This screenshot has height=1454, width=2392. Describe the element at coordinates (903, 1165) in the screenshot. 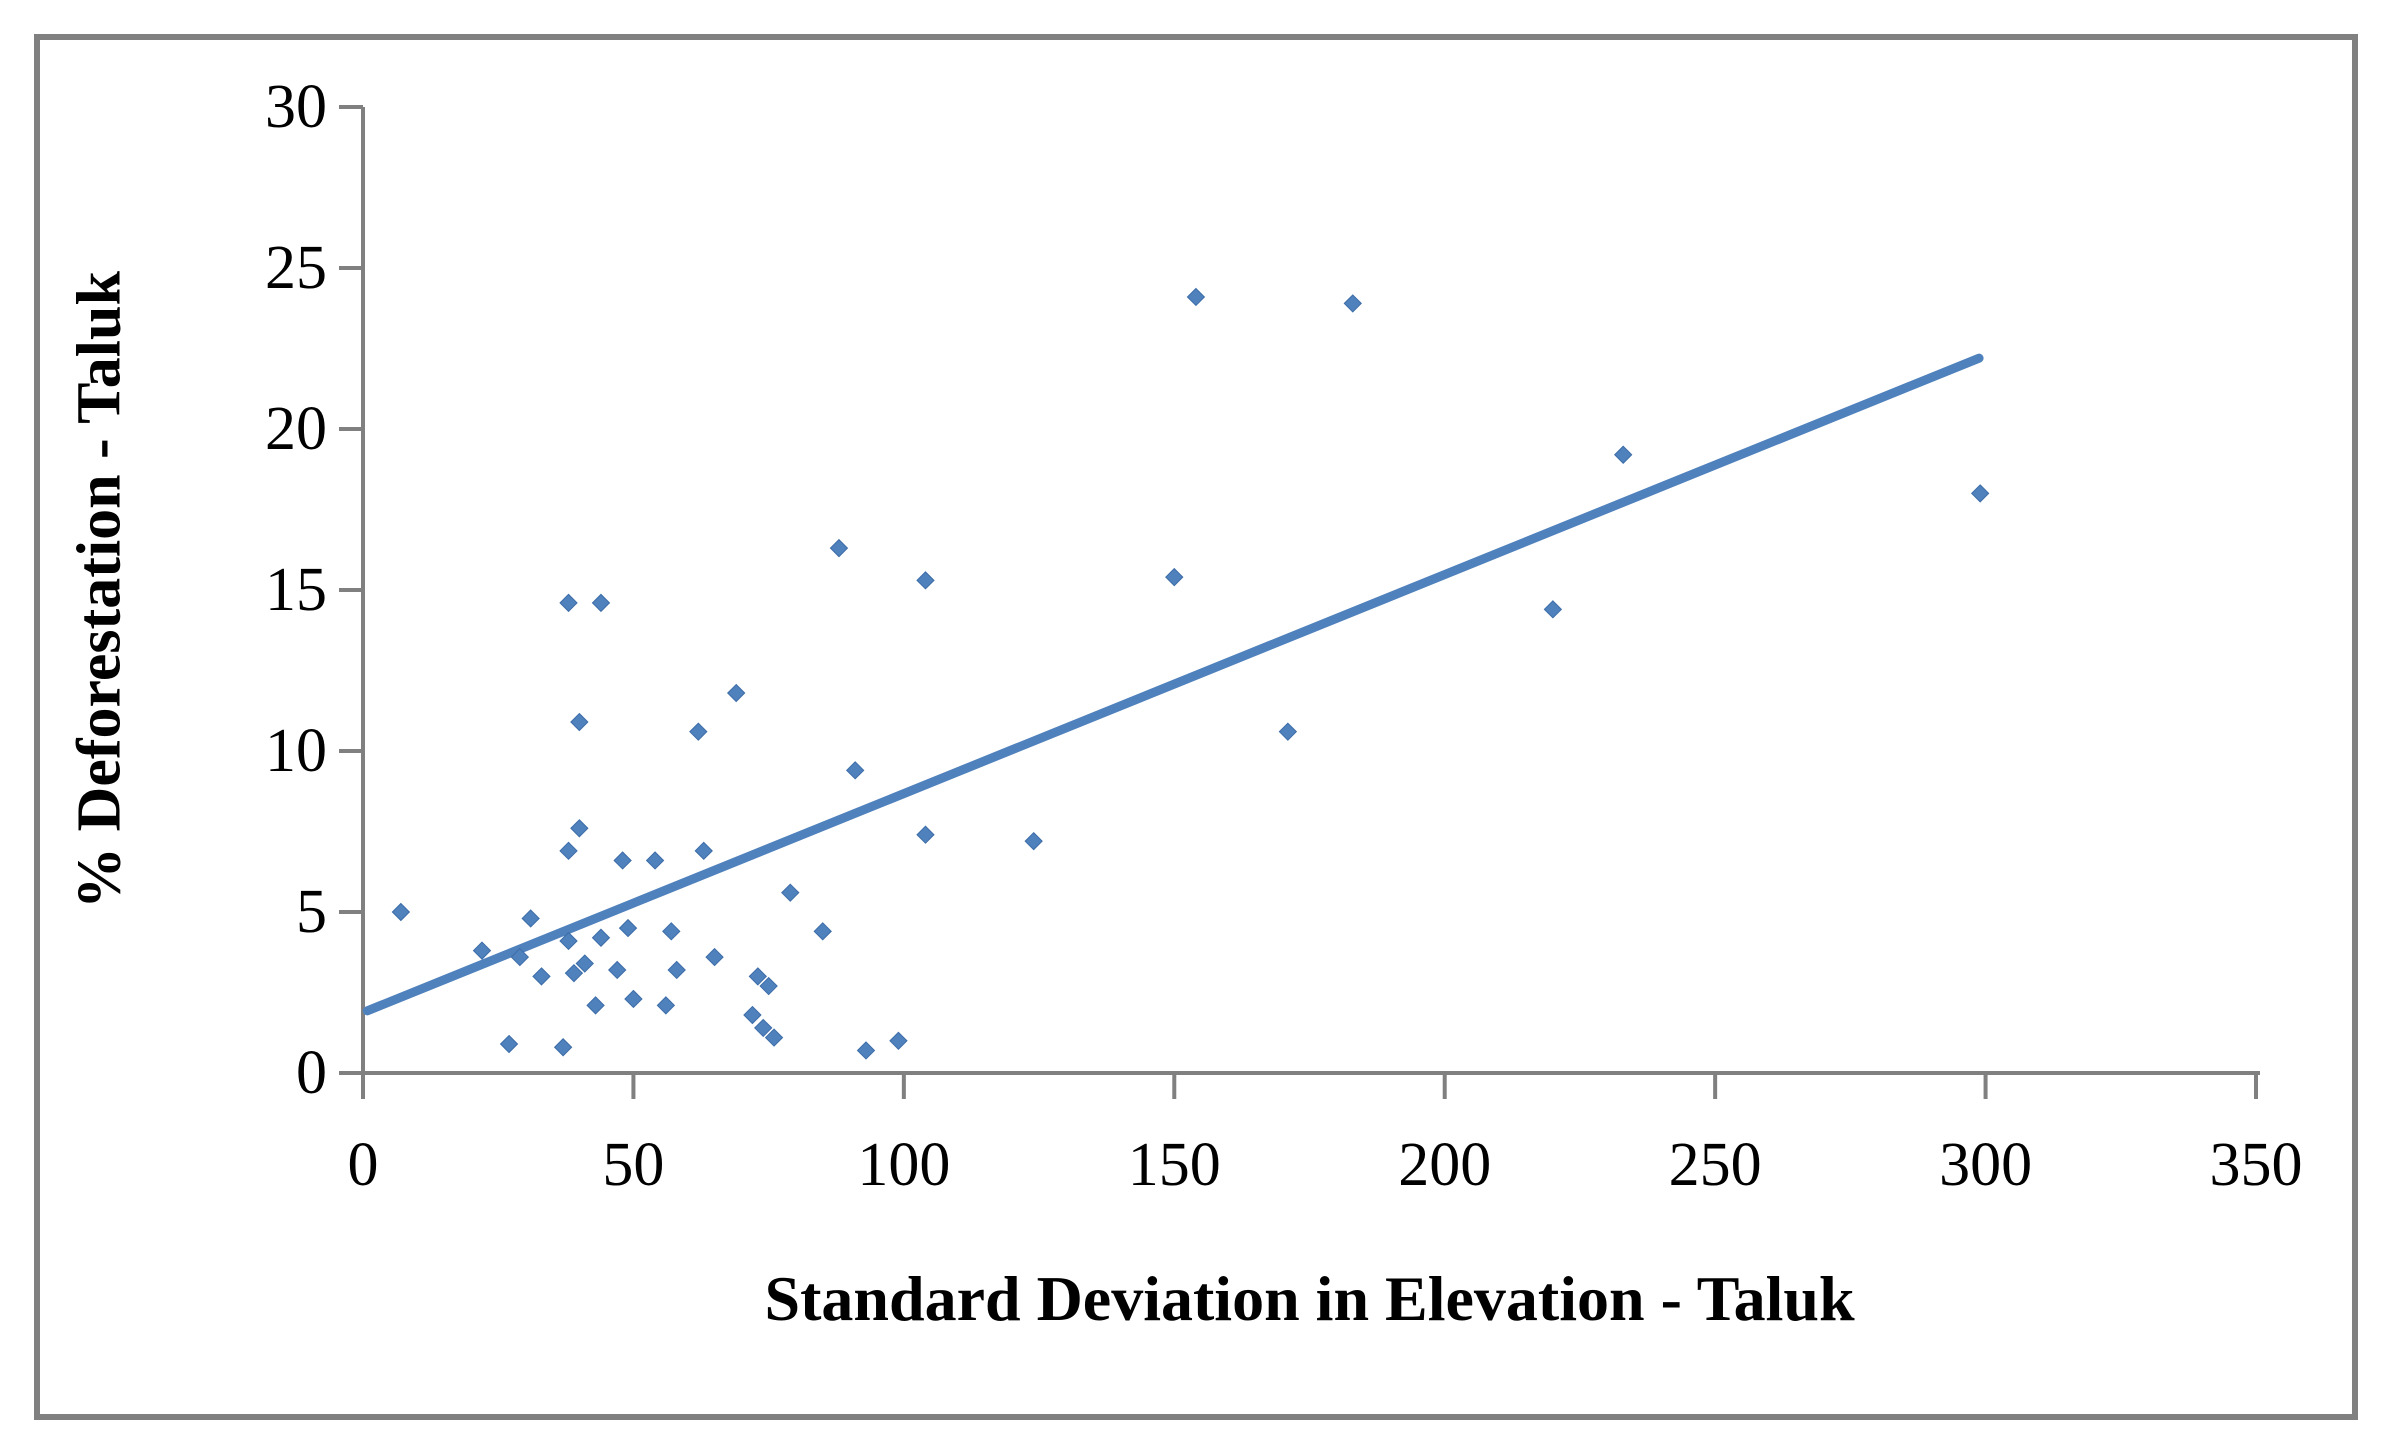

I see `x-tick-label: 100` at that location.